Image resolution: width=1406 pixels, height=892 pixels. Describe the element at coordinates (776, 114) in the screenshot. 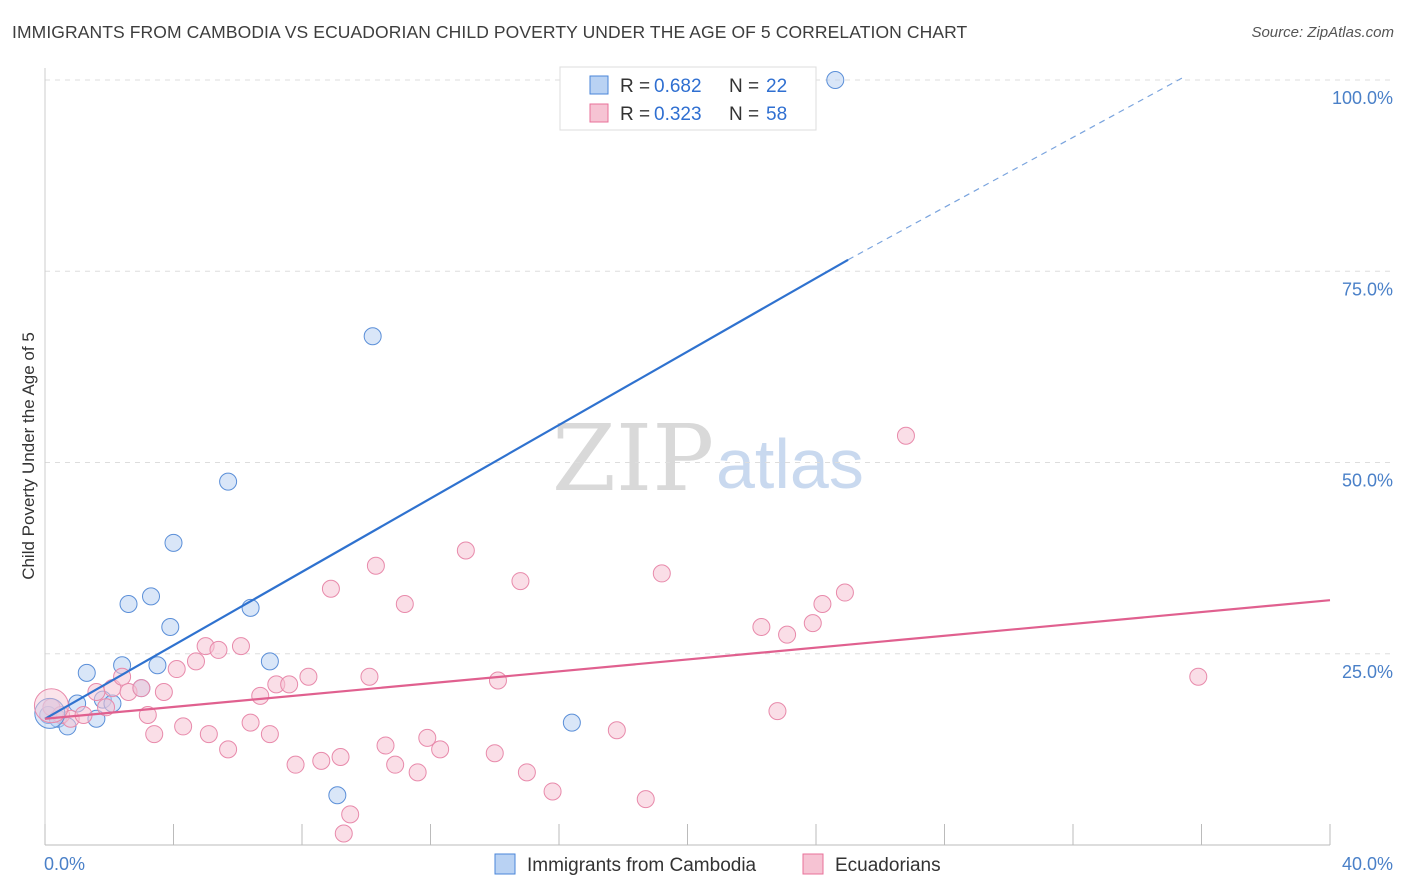

I see `legend-n-value-1: 58` at that location.